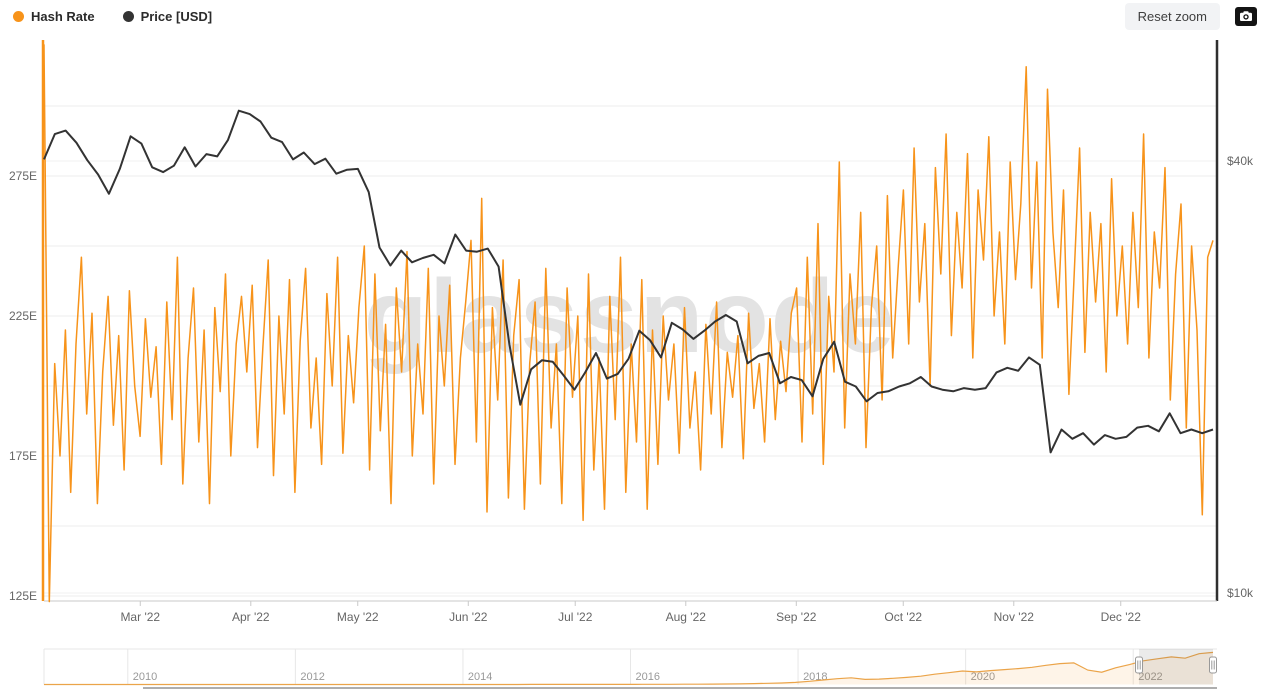 This screenshot has width=1264, height=695. I want to click on navigator-handle-right-grip, so click(1213, 665).